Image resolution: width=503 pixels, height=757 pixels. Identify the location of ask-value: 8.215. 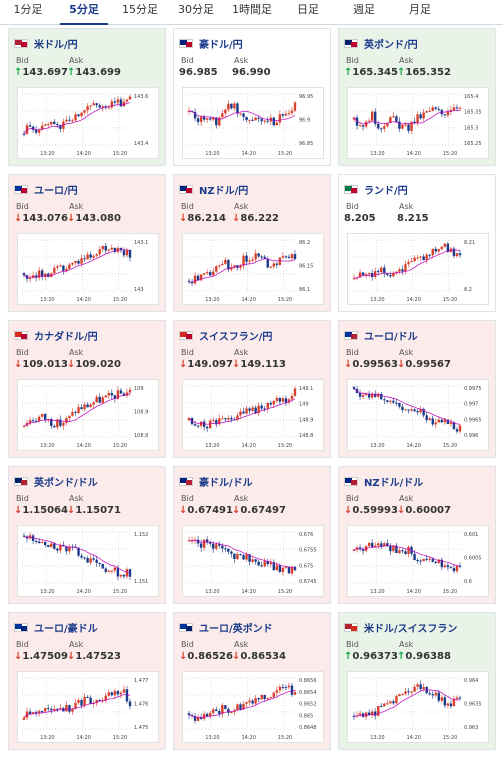
(413, 218).